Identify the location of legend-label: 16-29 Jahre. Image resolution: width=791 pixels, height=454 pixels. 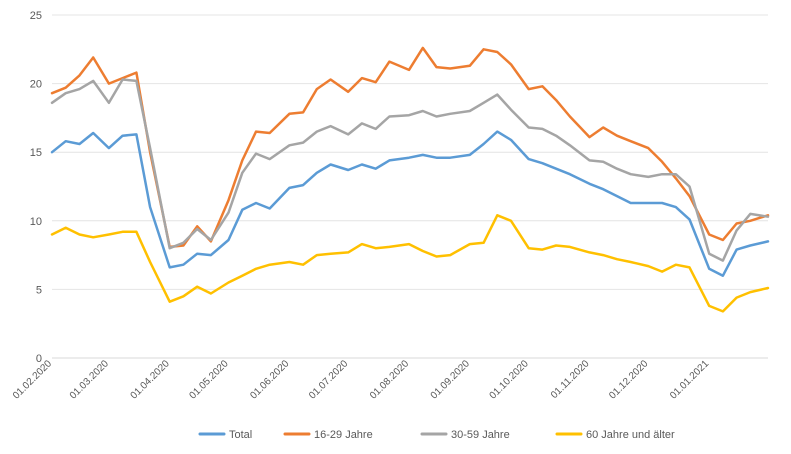
(343, 435).